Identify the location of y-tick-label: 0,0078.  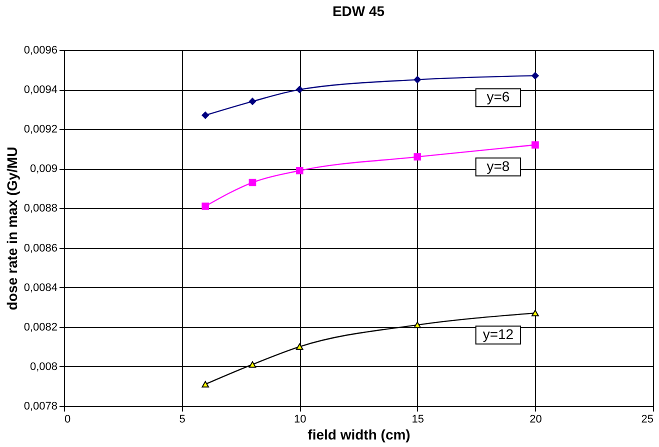
(41, 406).